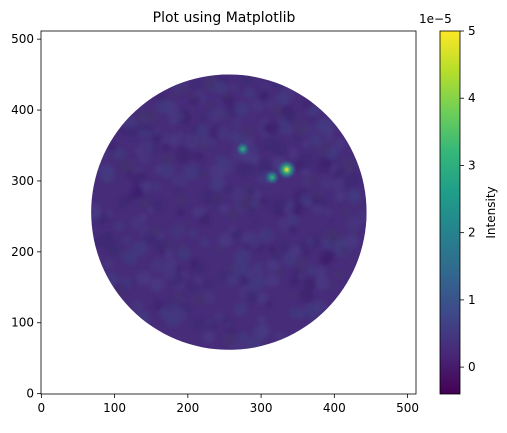 This screenshot has height=433, width=507. Describe the element at coordinates (435, 19) in the screenshot. I see `colorbar-offset-text: 1e−5` at that location.